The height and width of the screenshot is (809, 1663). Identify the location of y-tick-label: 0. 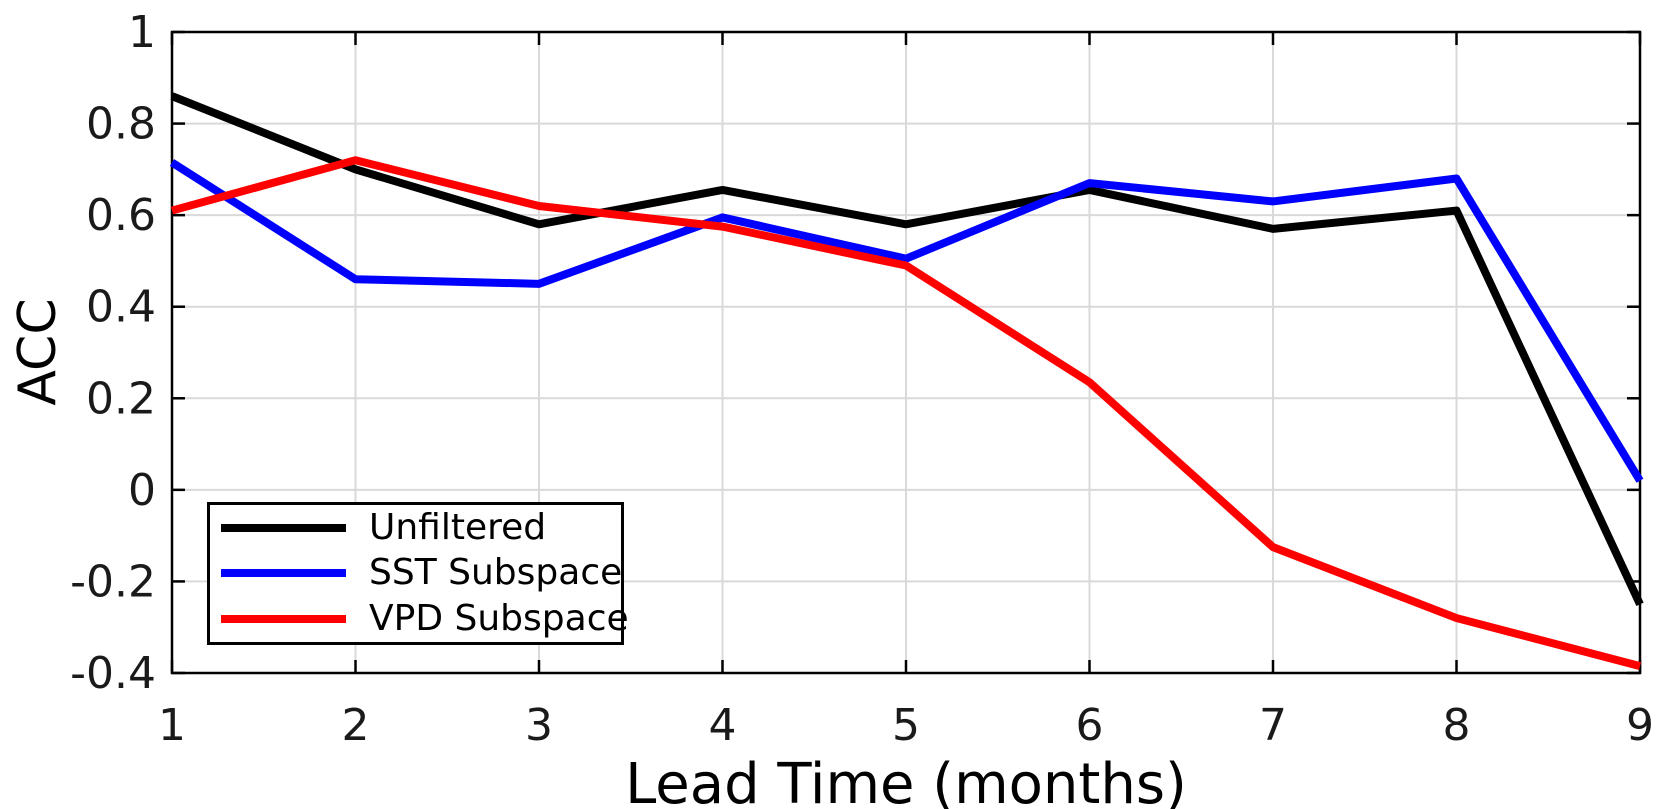
(142, 490).